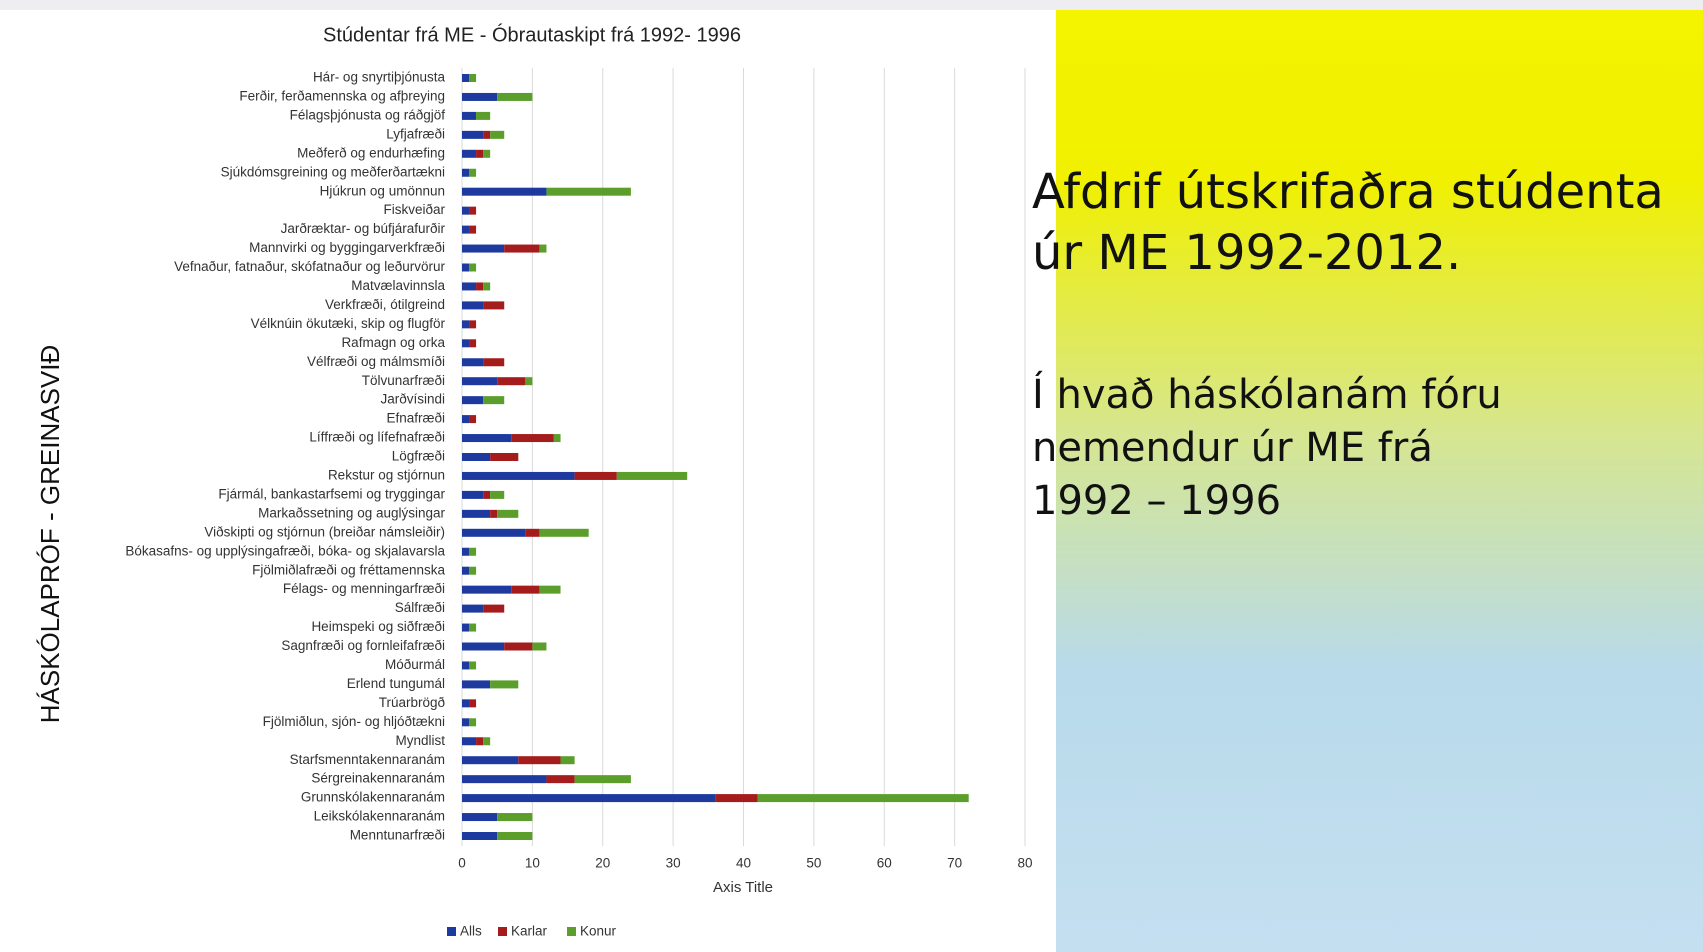  Describe the element at coordinates (396, 683) in the screenshot. I see `y-tick-label: Erlend tungumál` at that location.